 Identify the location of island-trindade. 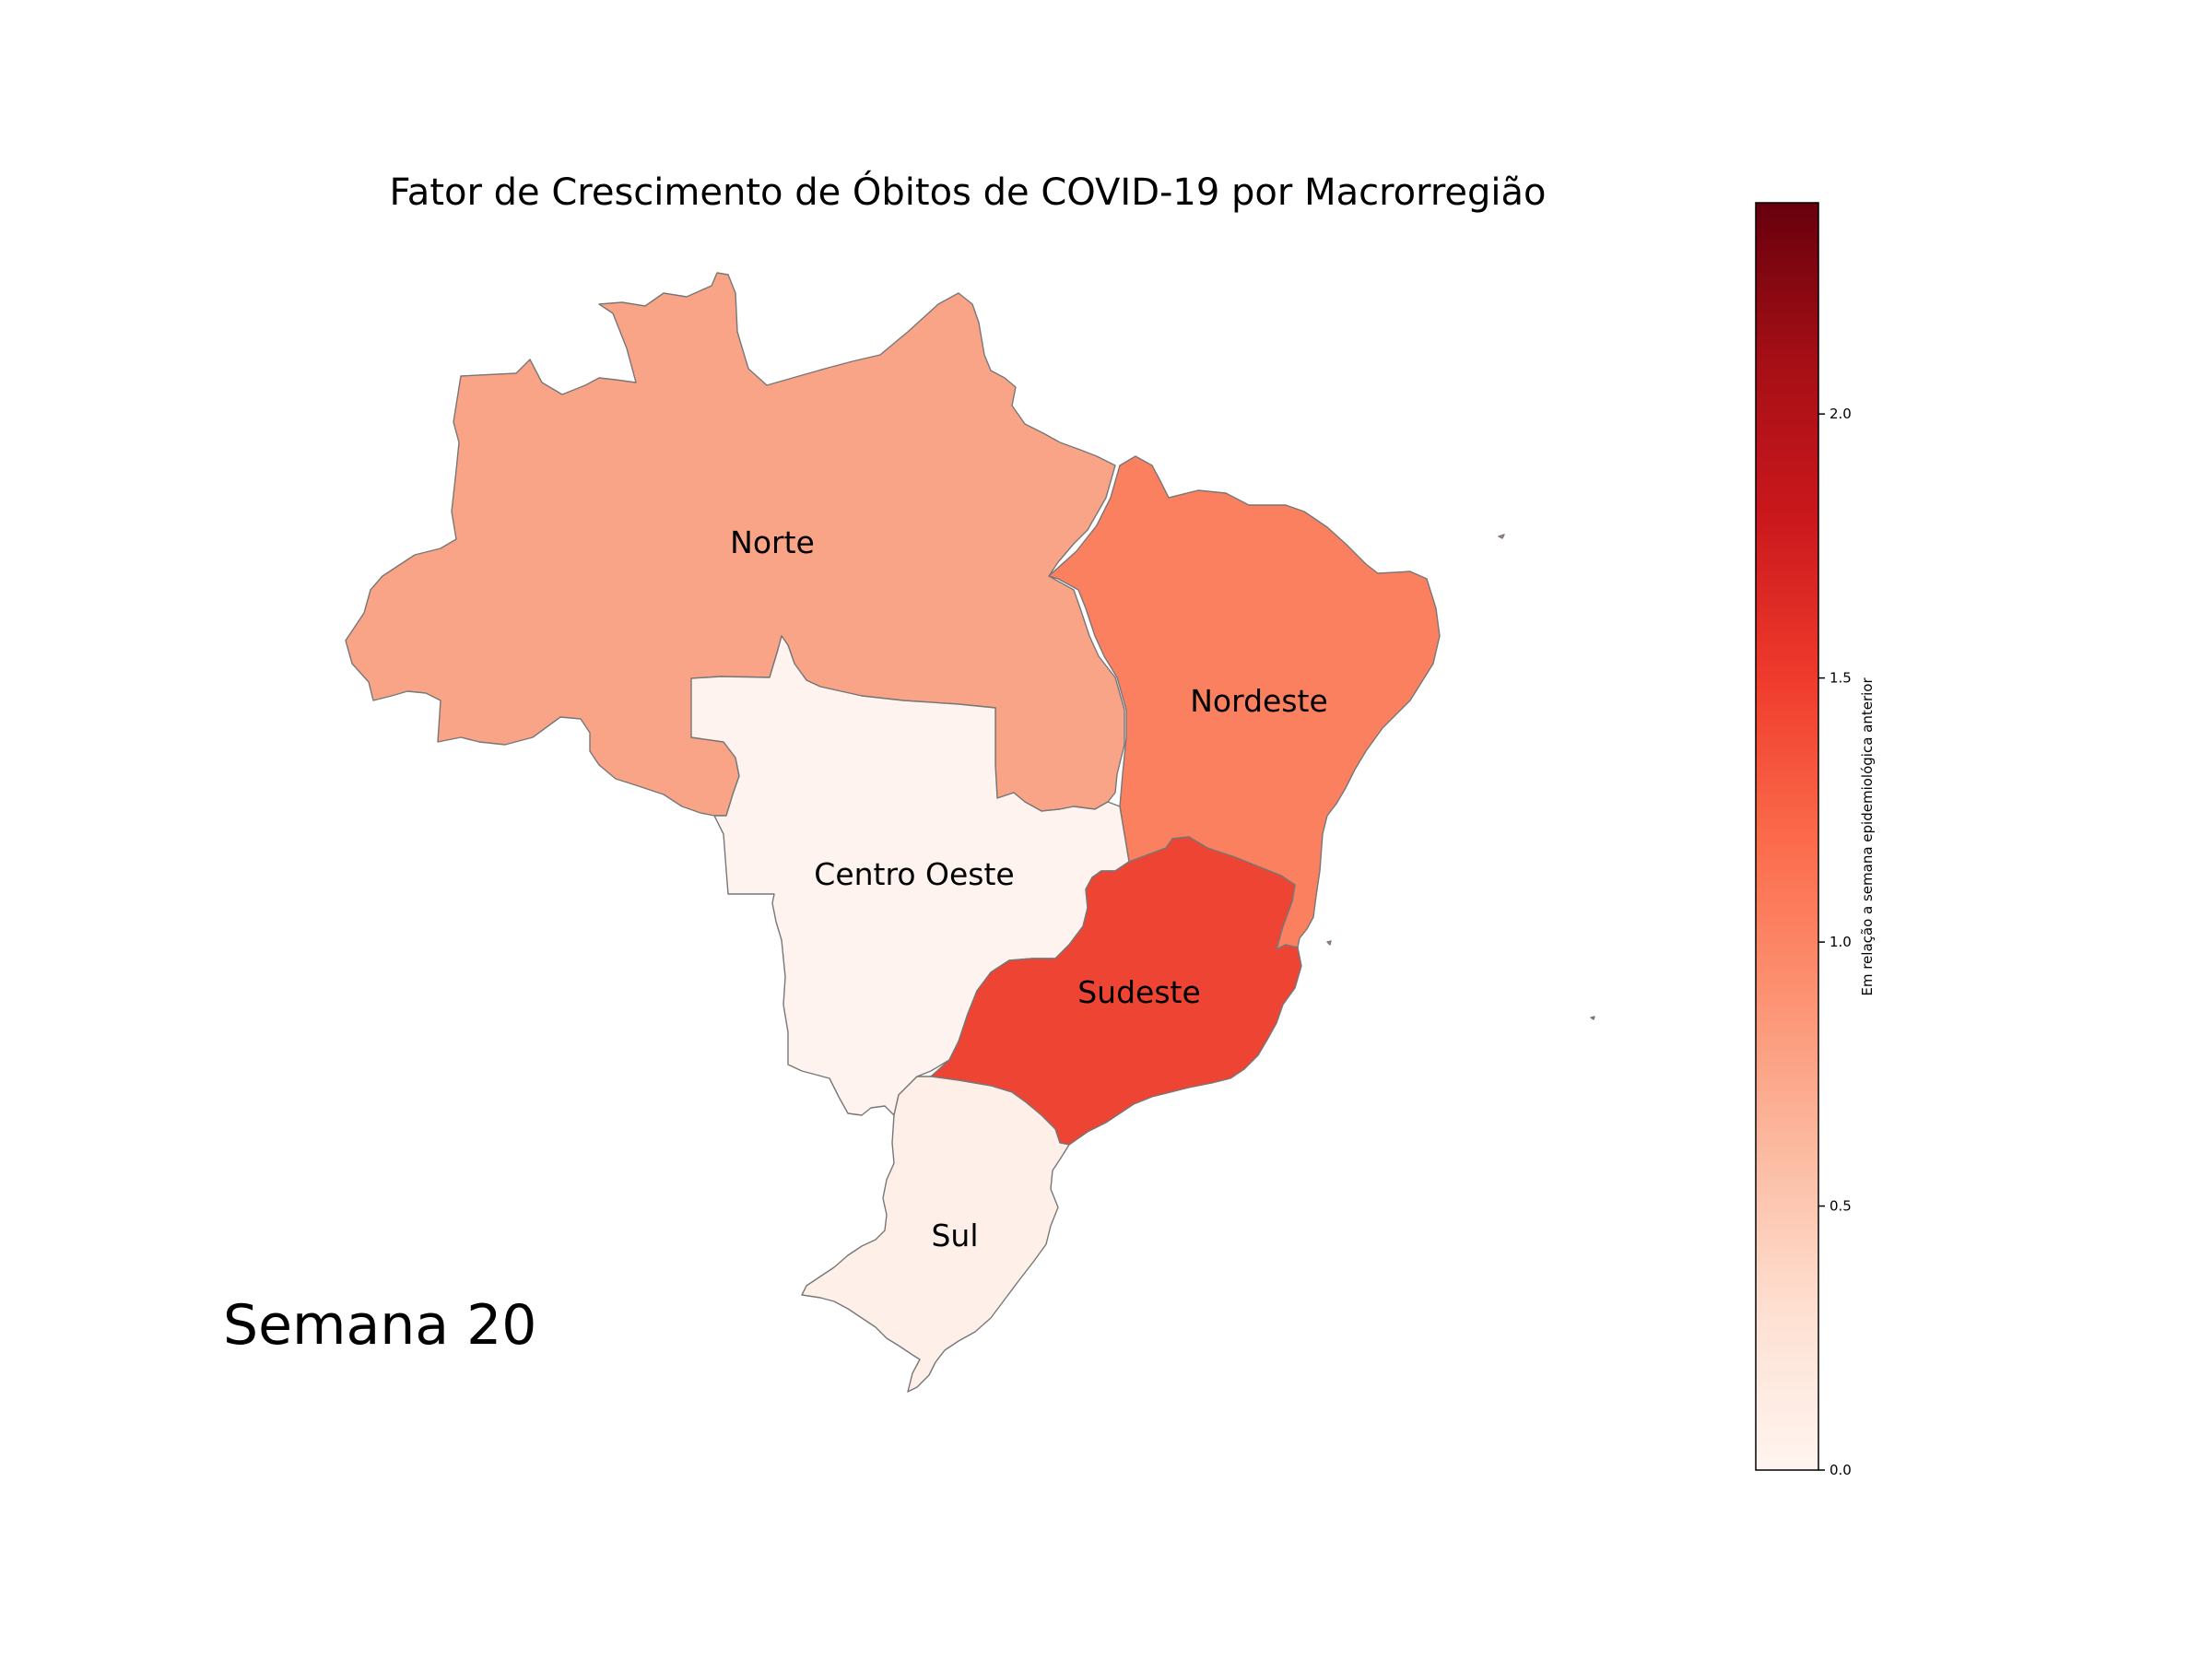
(1592, 1018).